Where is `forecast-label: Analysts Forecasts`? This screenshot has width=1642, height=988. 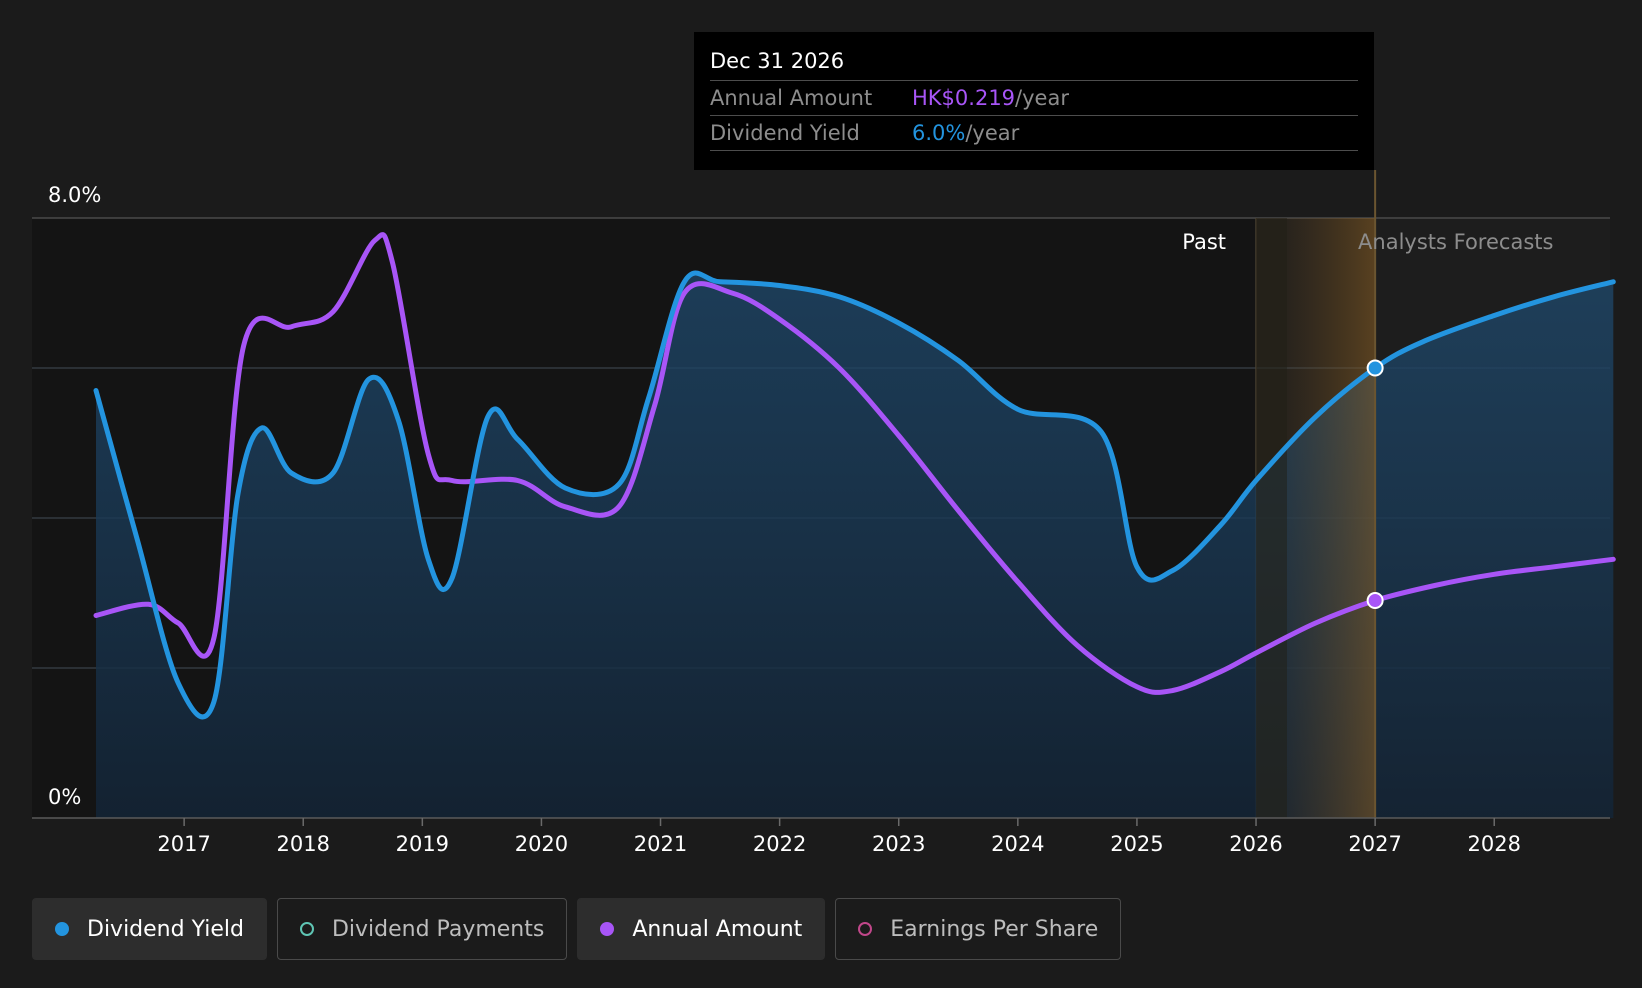
forecast-label: Analysts Forecasts is located at coordinates (1455, 242).